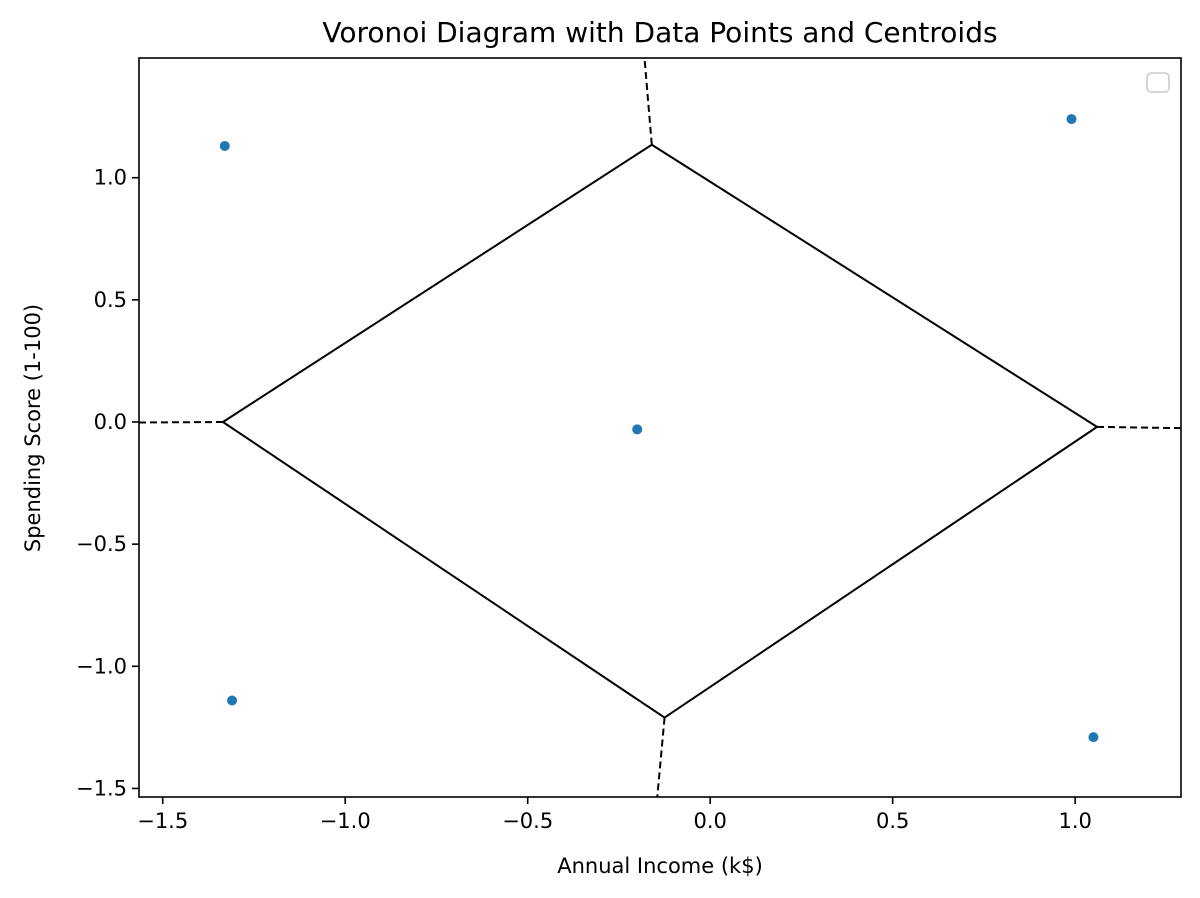  I want to click on legend-box, so click(1158, 82).